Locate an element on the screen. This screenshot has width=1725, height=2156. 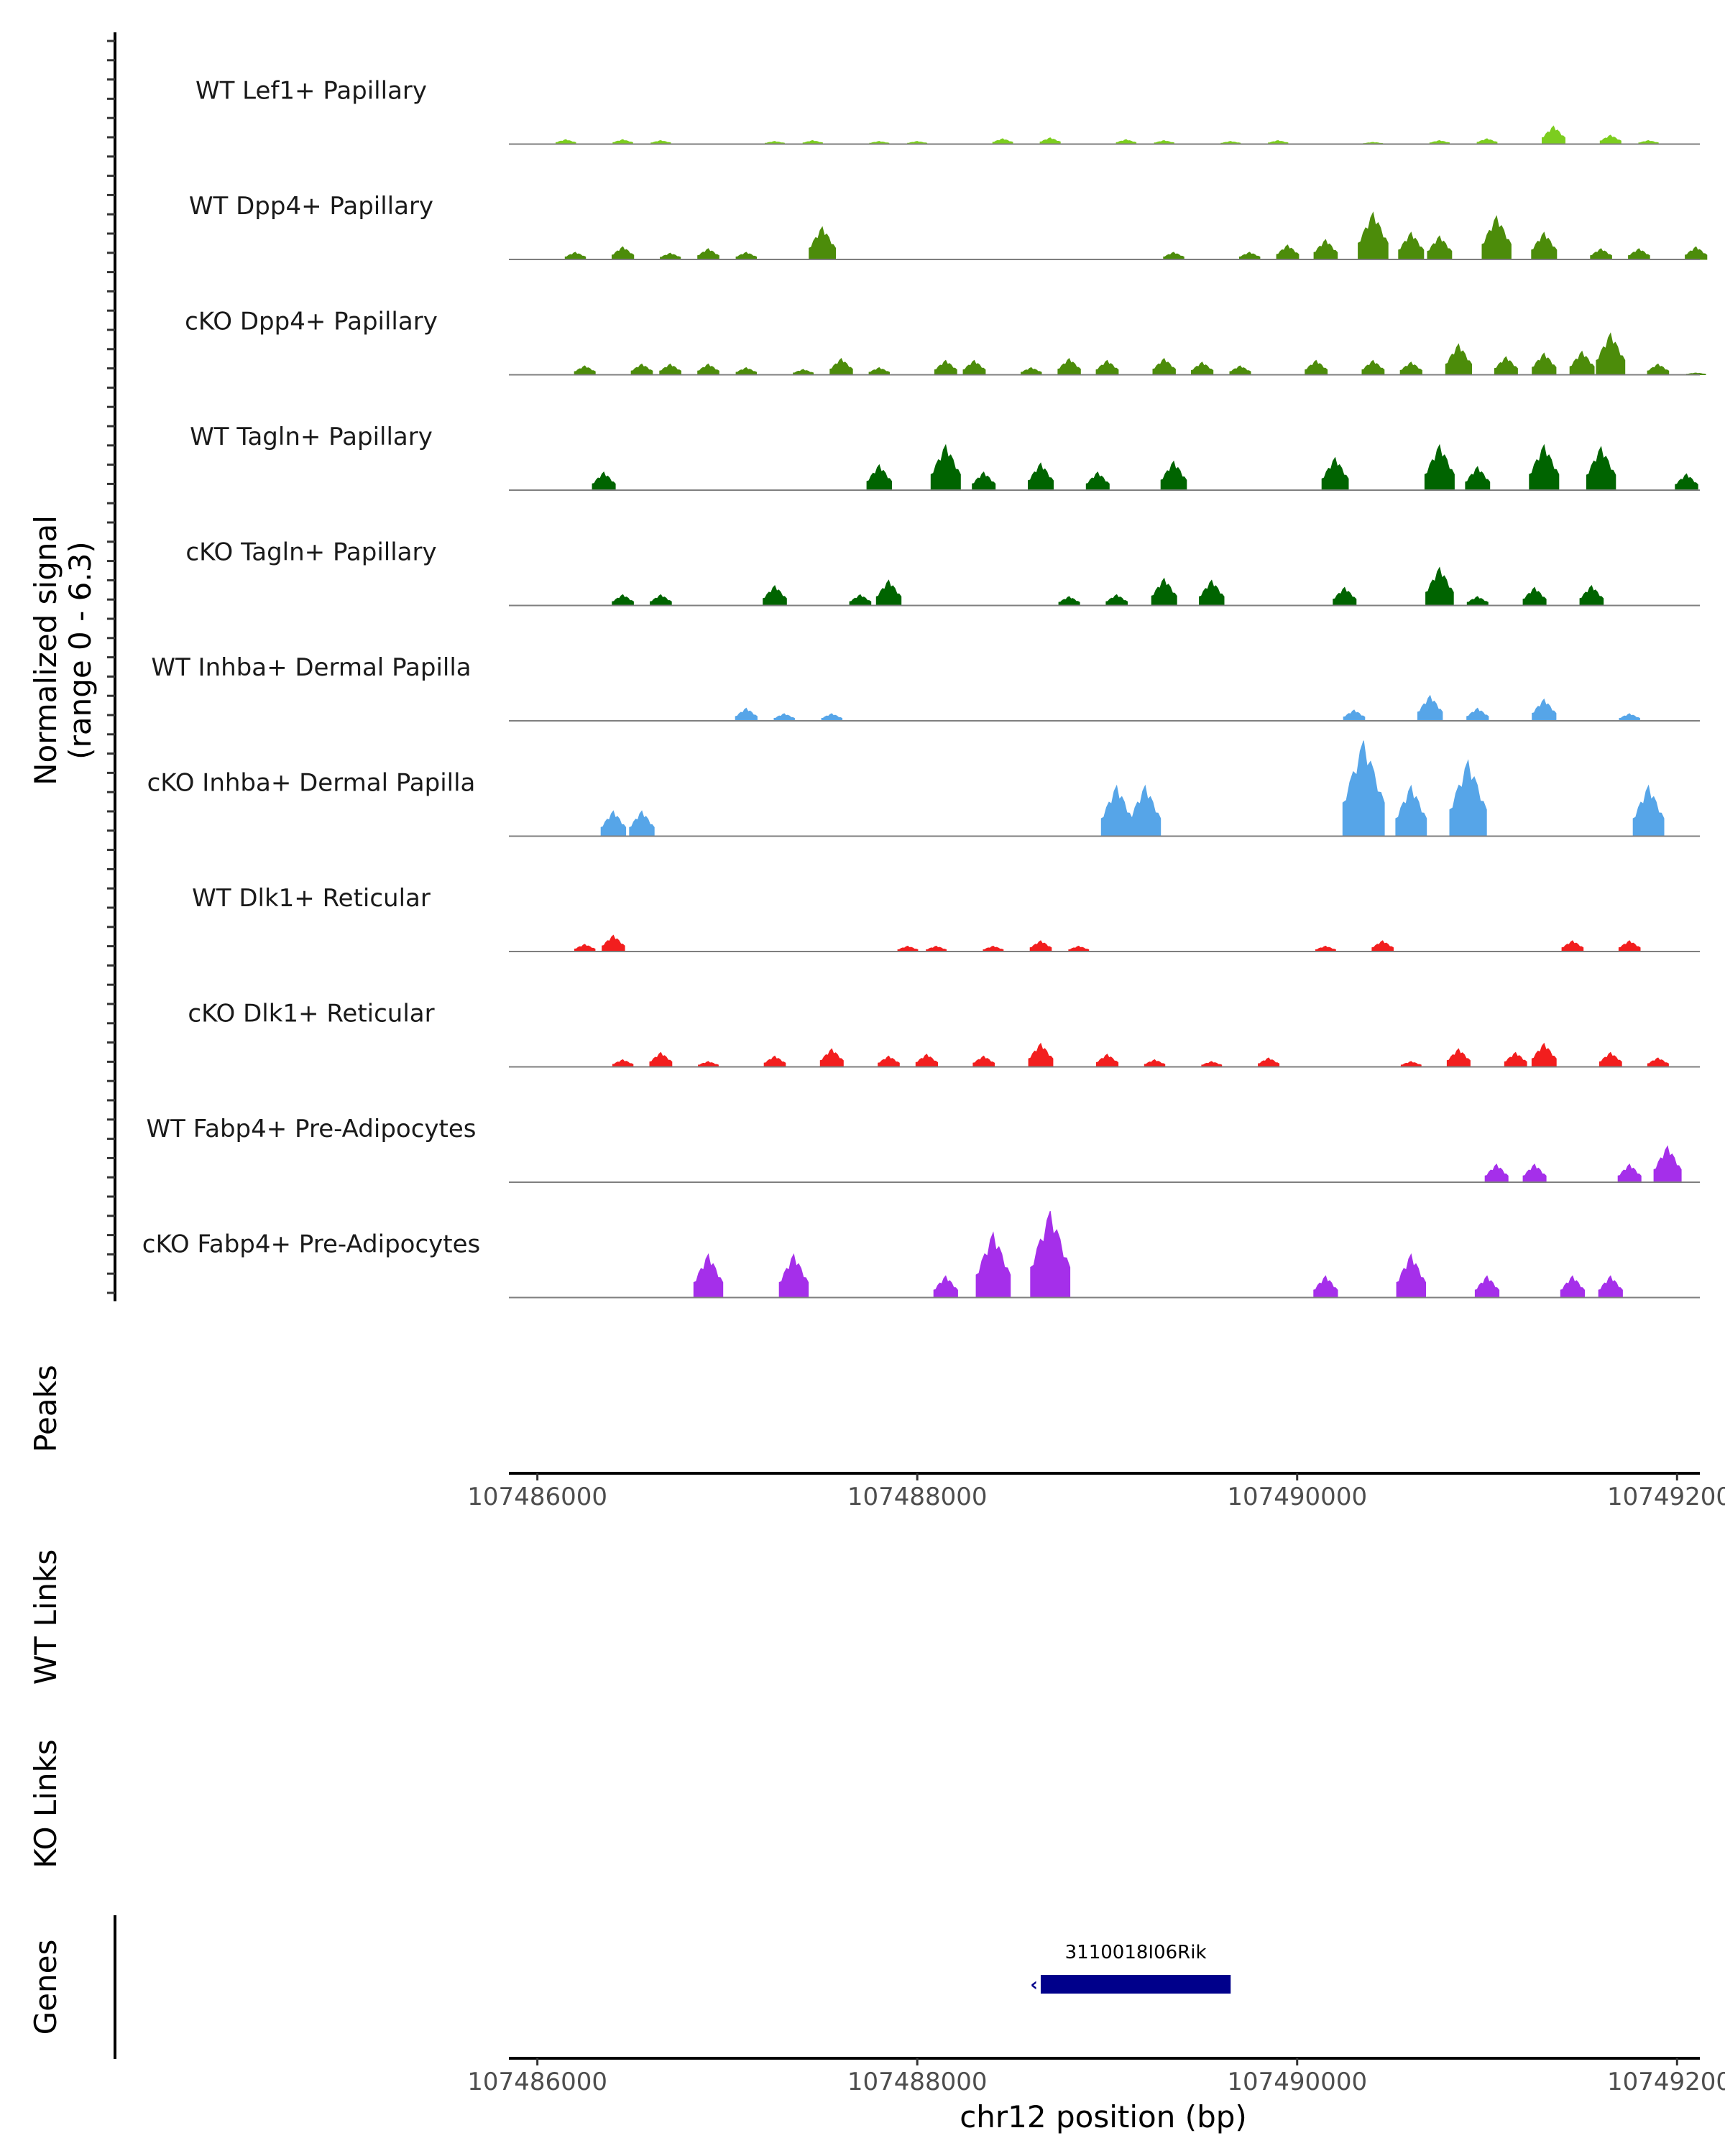
track-wt-fabp4-pre-adipocytes: WT Fabp4+ Pre-Adipocytes is located at coordinates (923, 1149).